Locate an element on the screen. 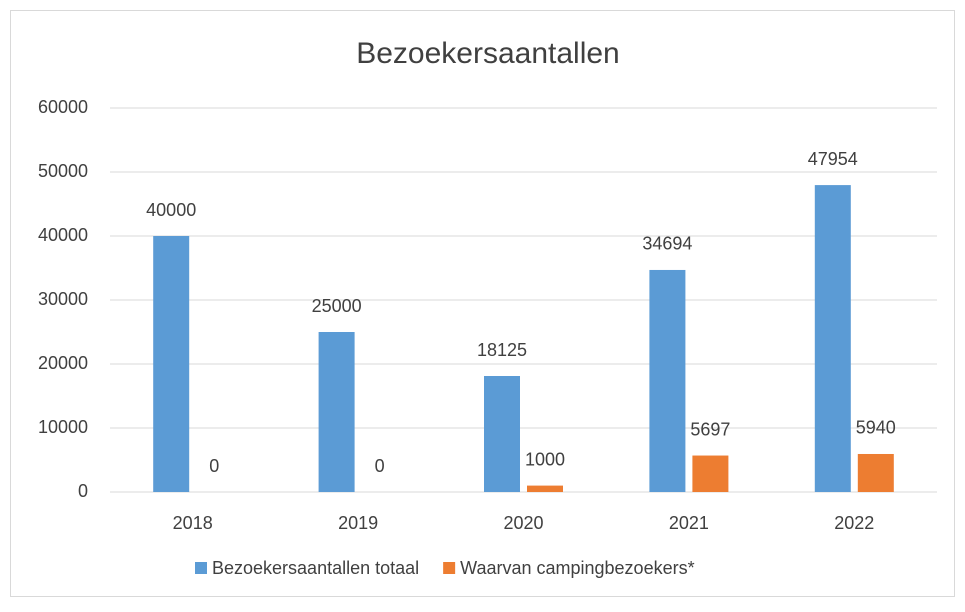  x-tick-label: 2019 is located at coordinates (358, 523).